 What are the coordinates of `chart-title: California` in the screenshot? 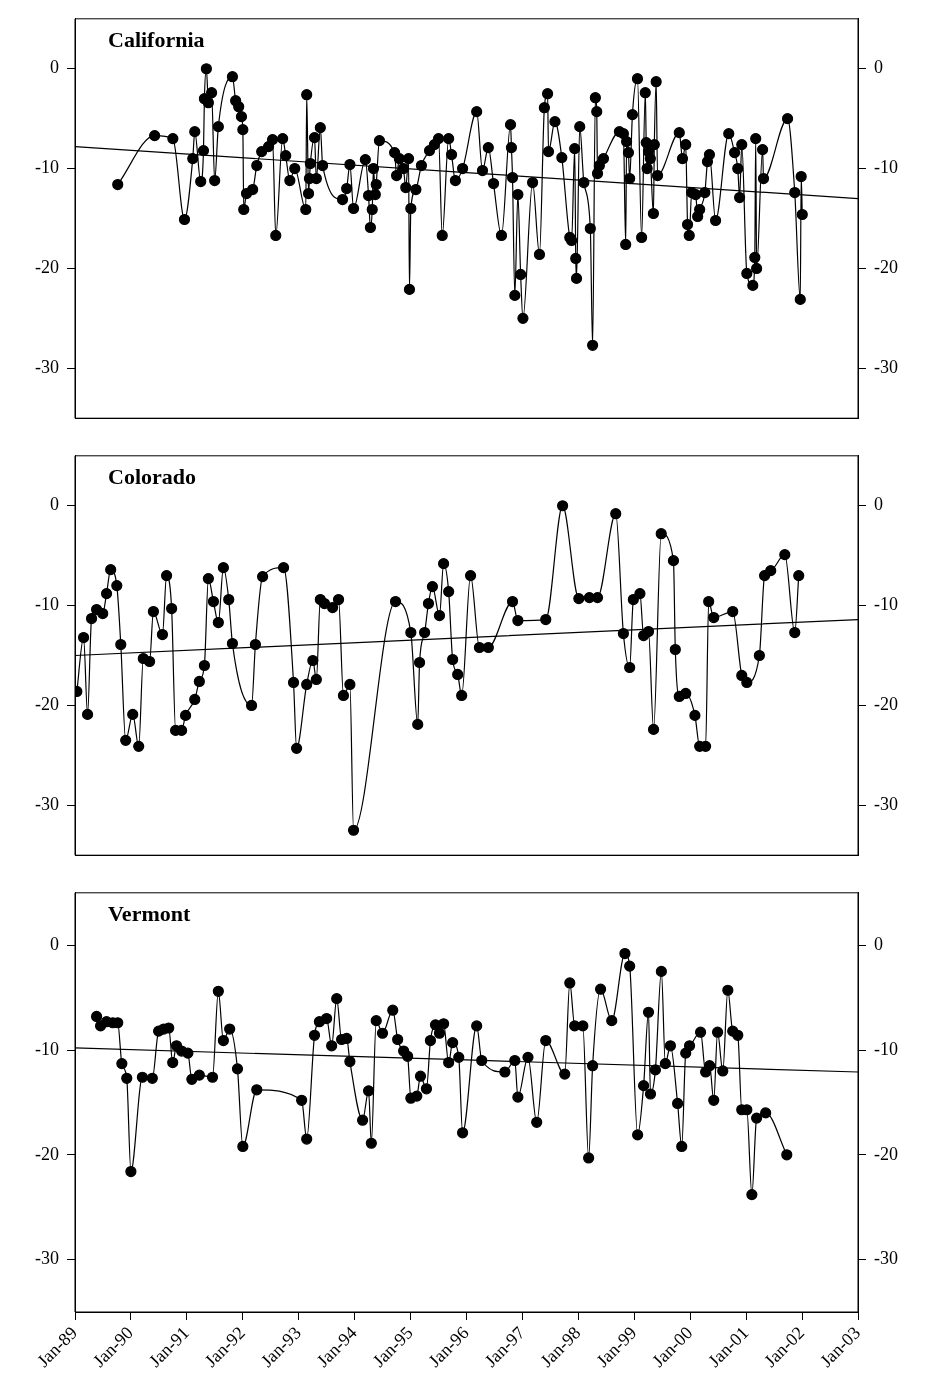 It's located at (156, 39).